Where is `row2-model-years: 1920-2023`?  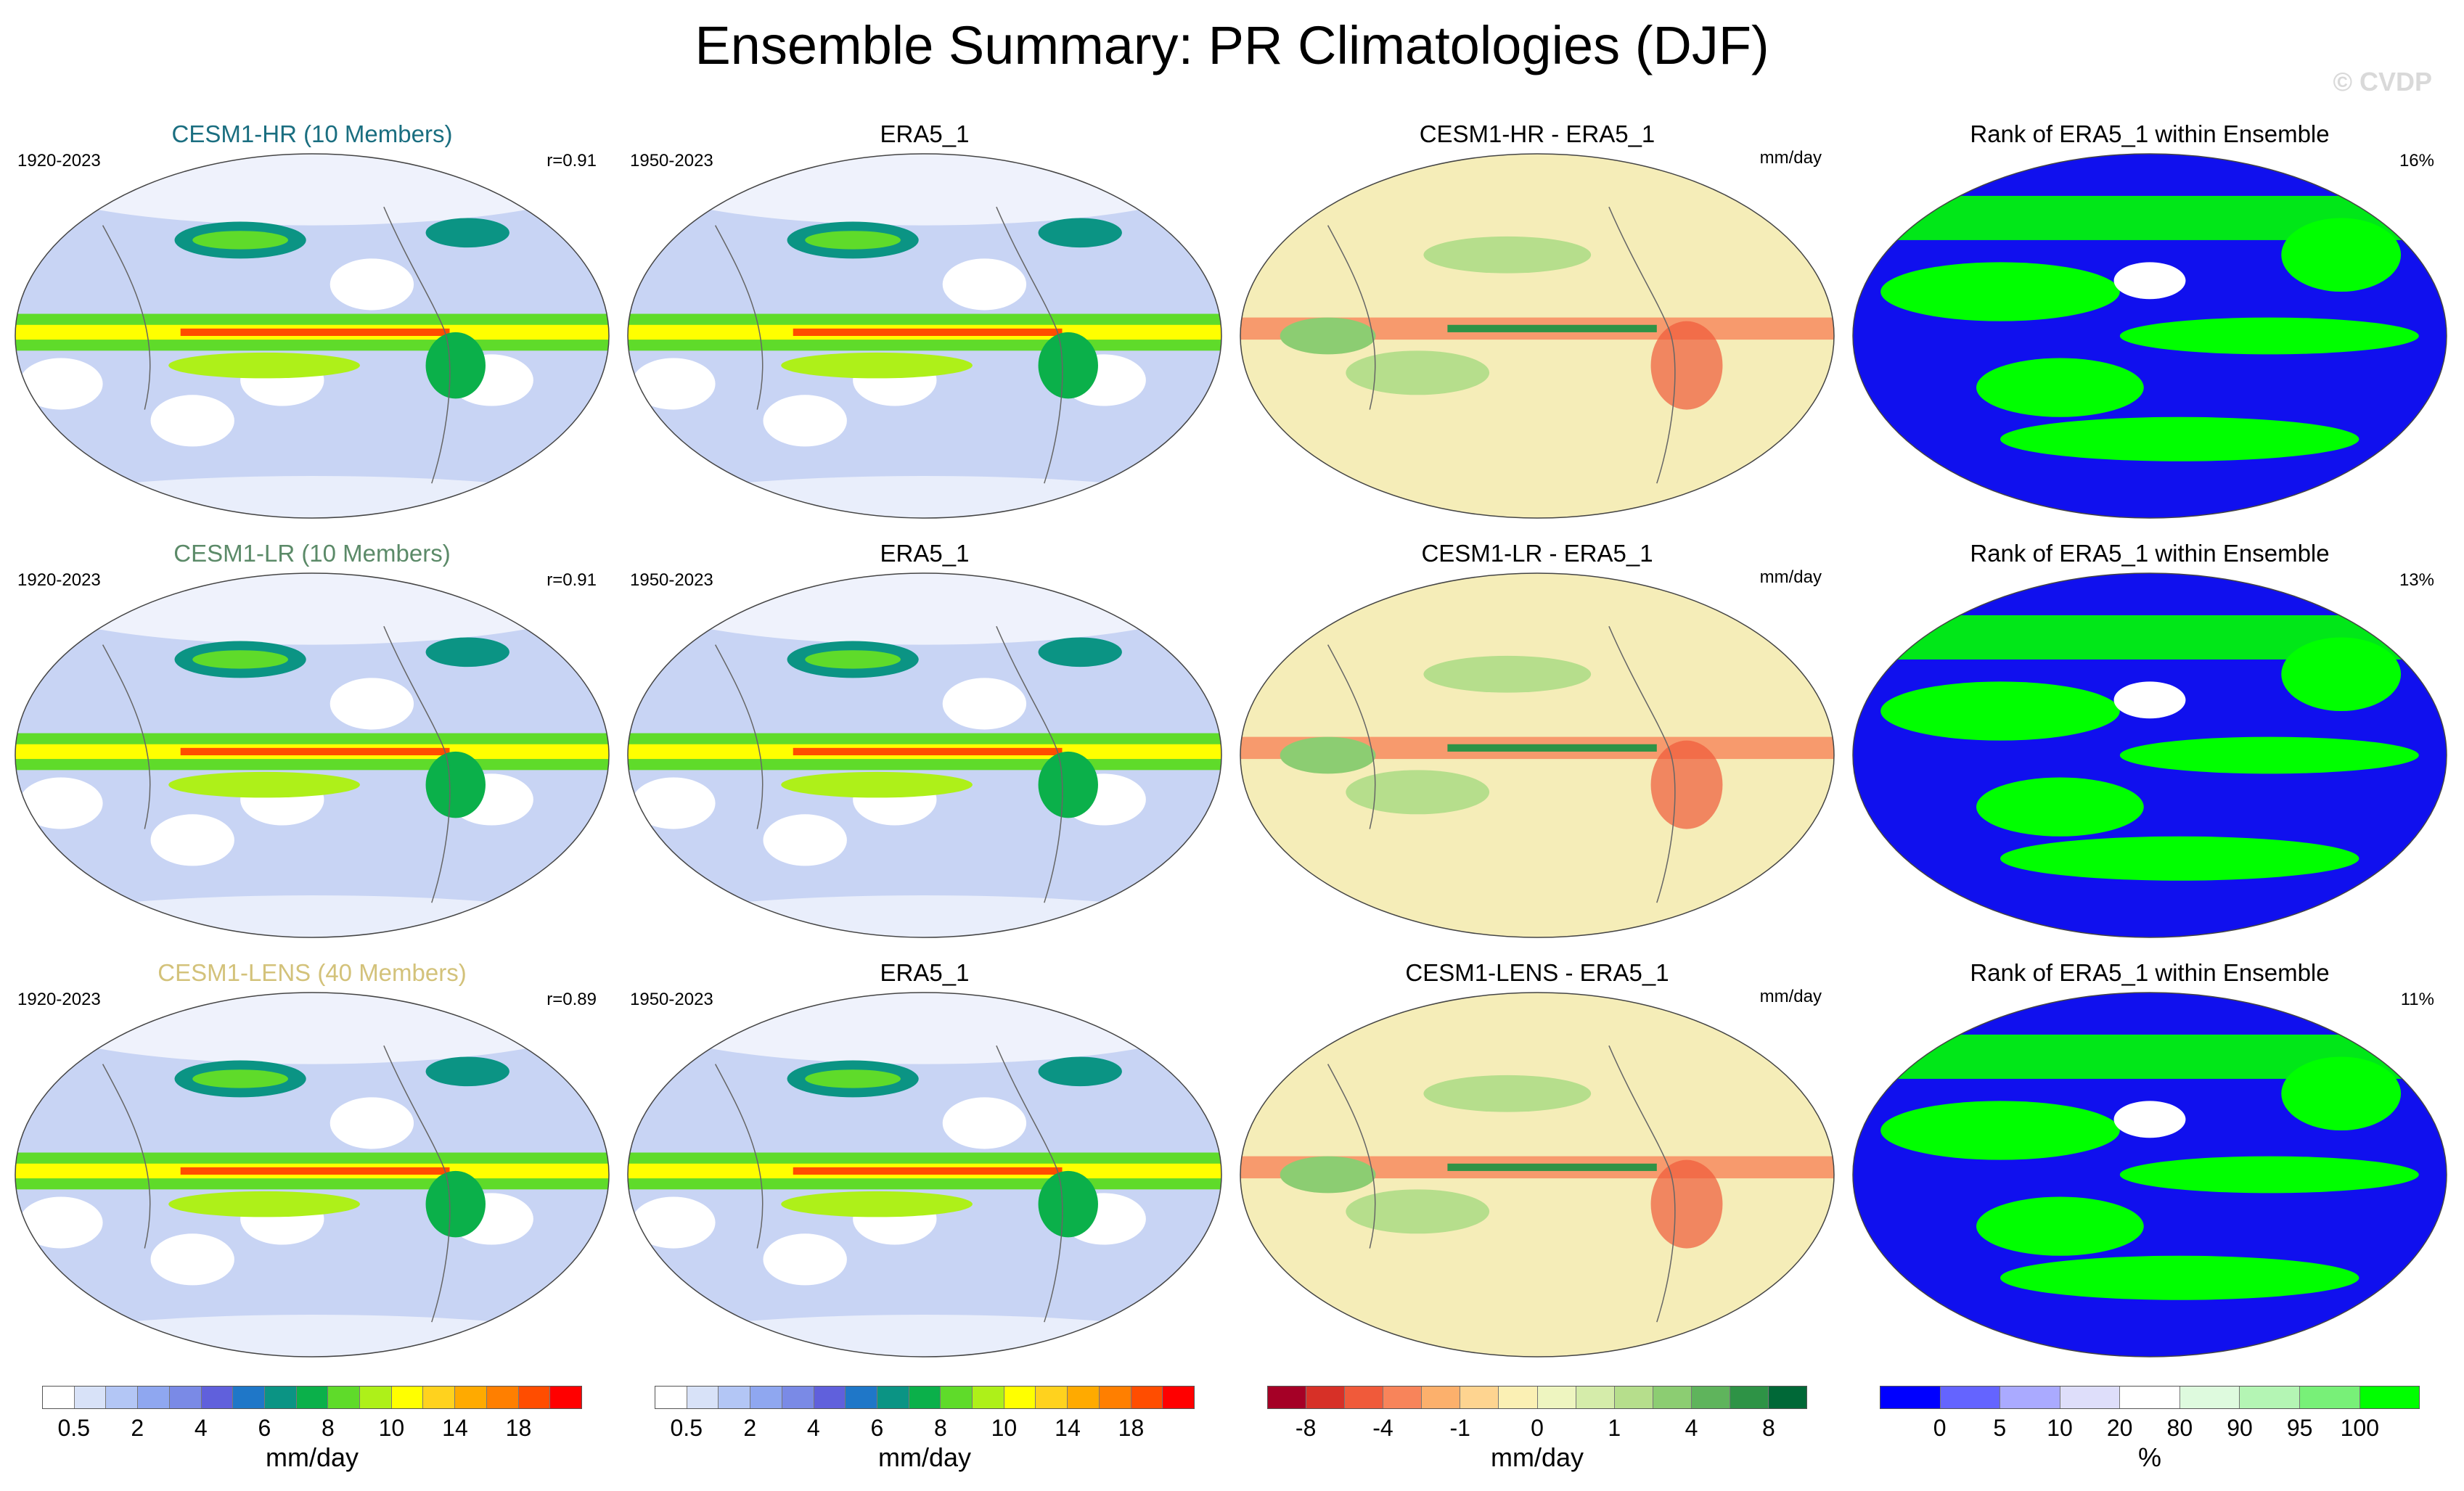
row2-model-years: 1920-2023 is located at coordinates (59, 580).